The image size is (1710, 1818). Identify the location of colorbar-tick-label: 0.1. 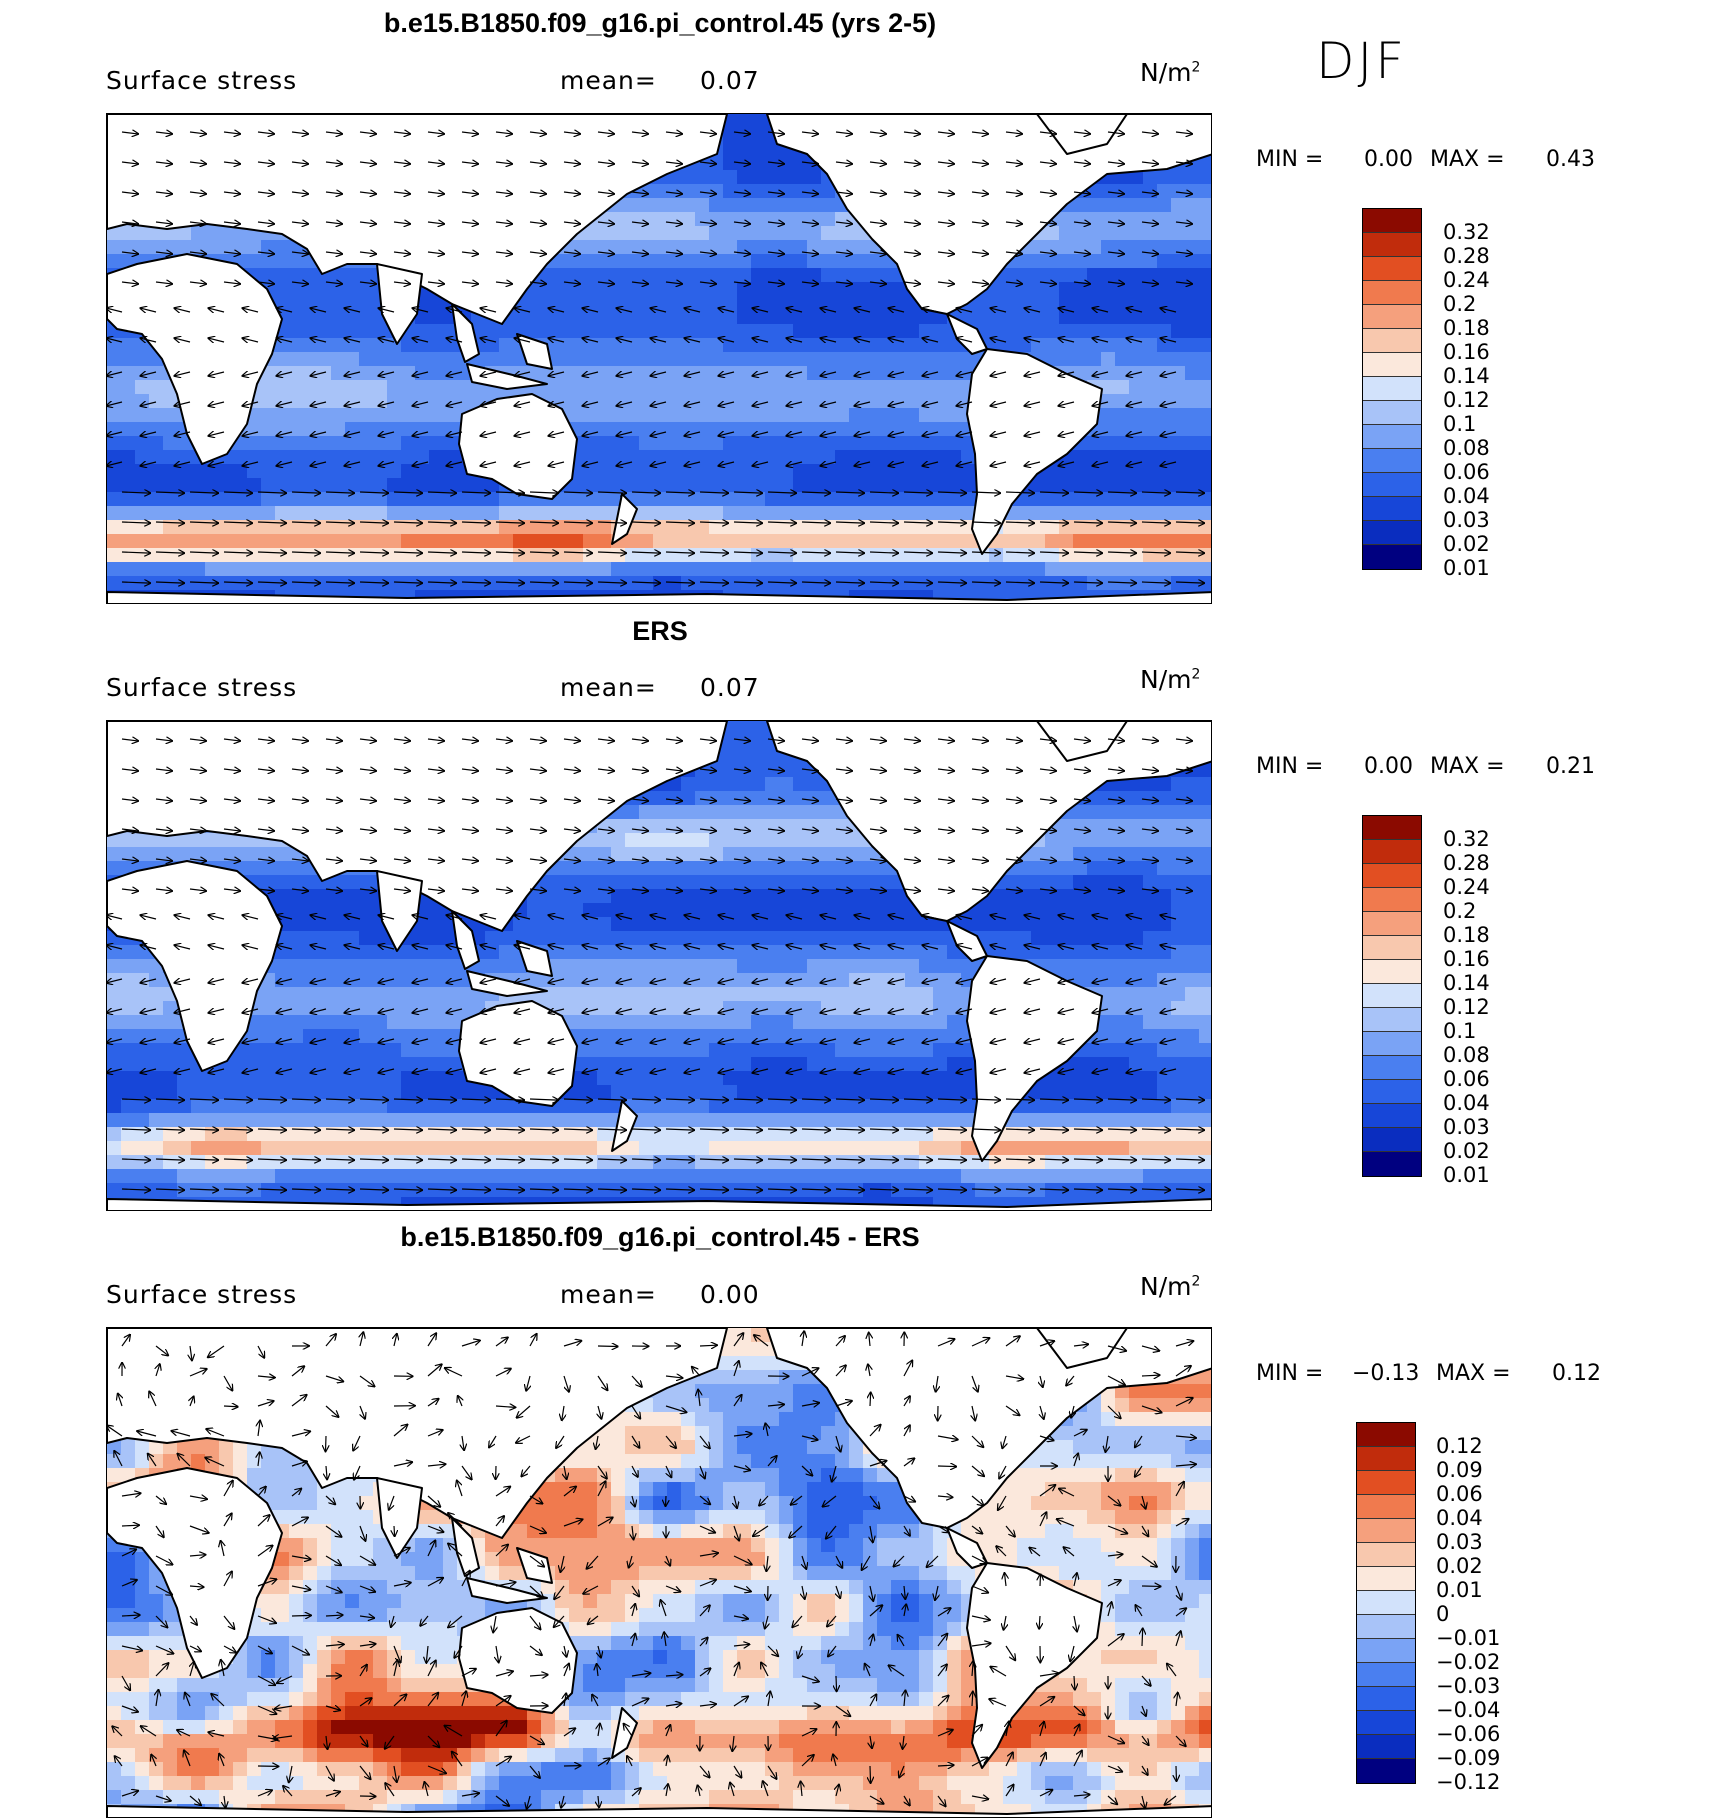
(1466, 424).